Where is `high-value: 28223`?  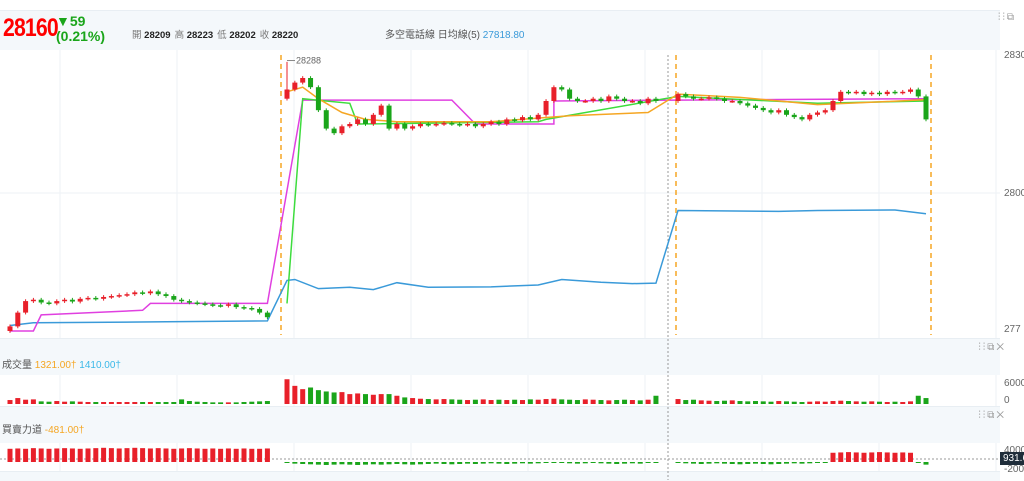
high-value: 28223 is located at coordinates (200, 35).